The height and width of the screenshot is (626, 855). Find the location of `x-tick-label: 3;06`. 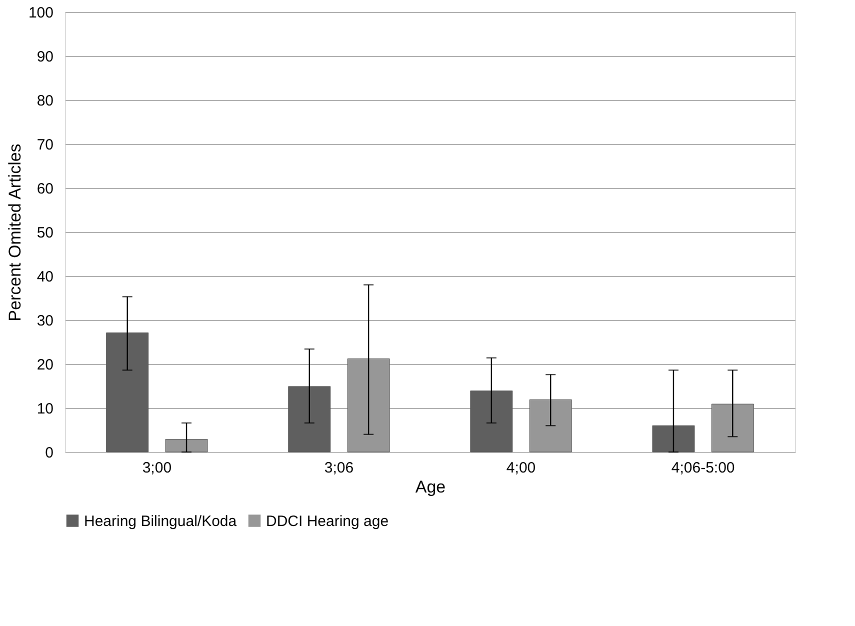

x-tick-label: 3;06 is located at coordinates (339, 468).